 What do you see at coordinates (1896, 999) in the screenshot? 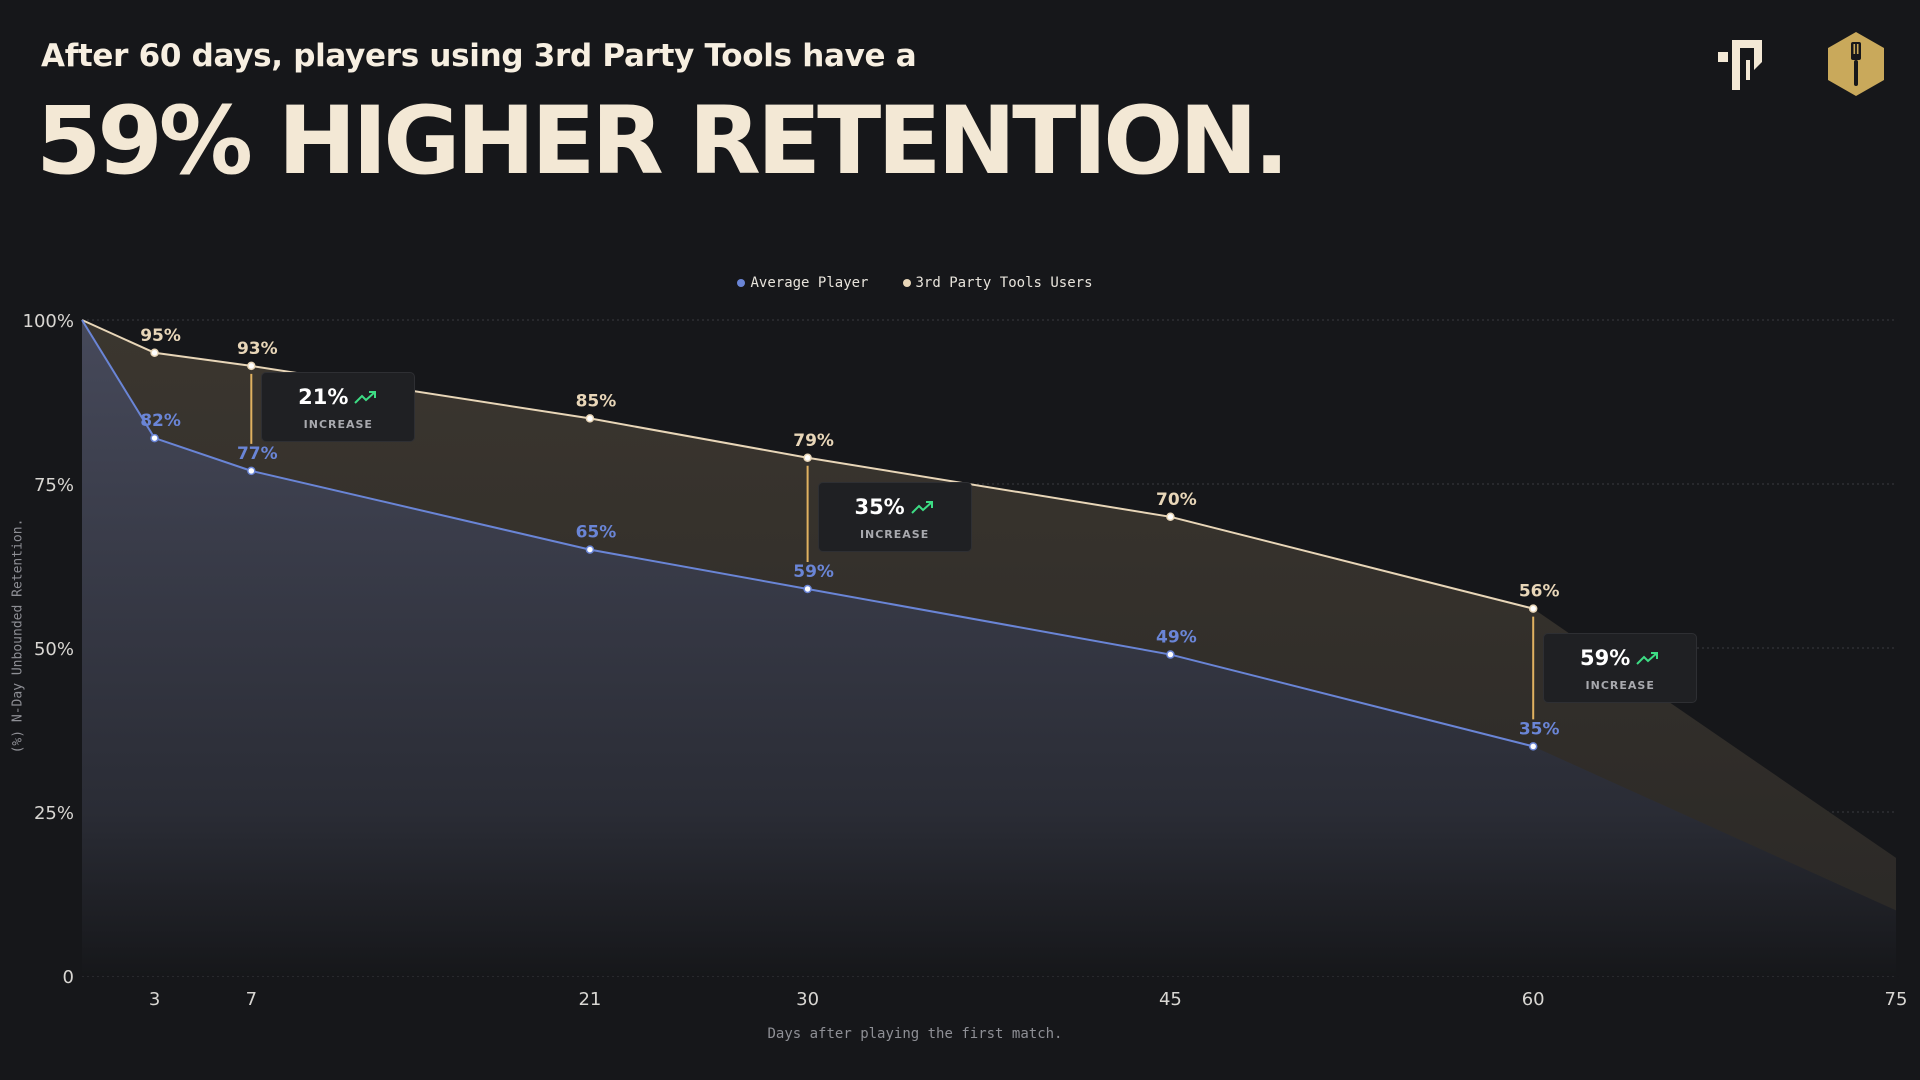
I see `x-tick-label: 75` at bounding box center [1896, 999].